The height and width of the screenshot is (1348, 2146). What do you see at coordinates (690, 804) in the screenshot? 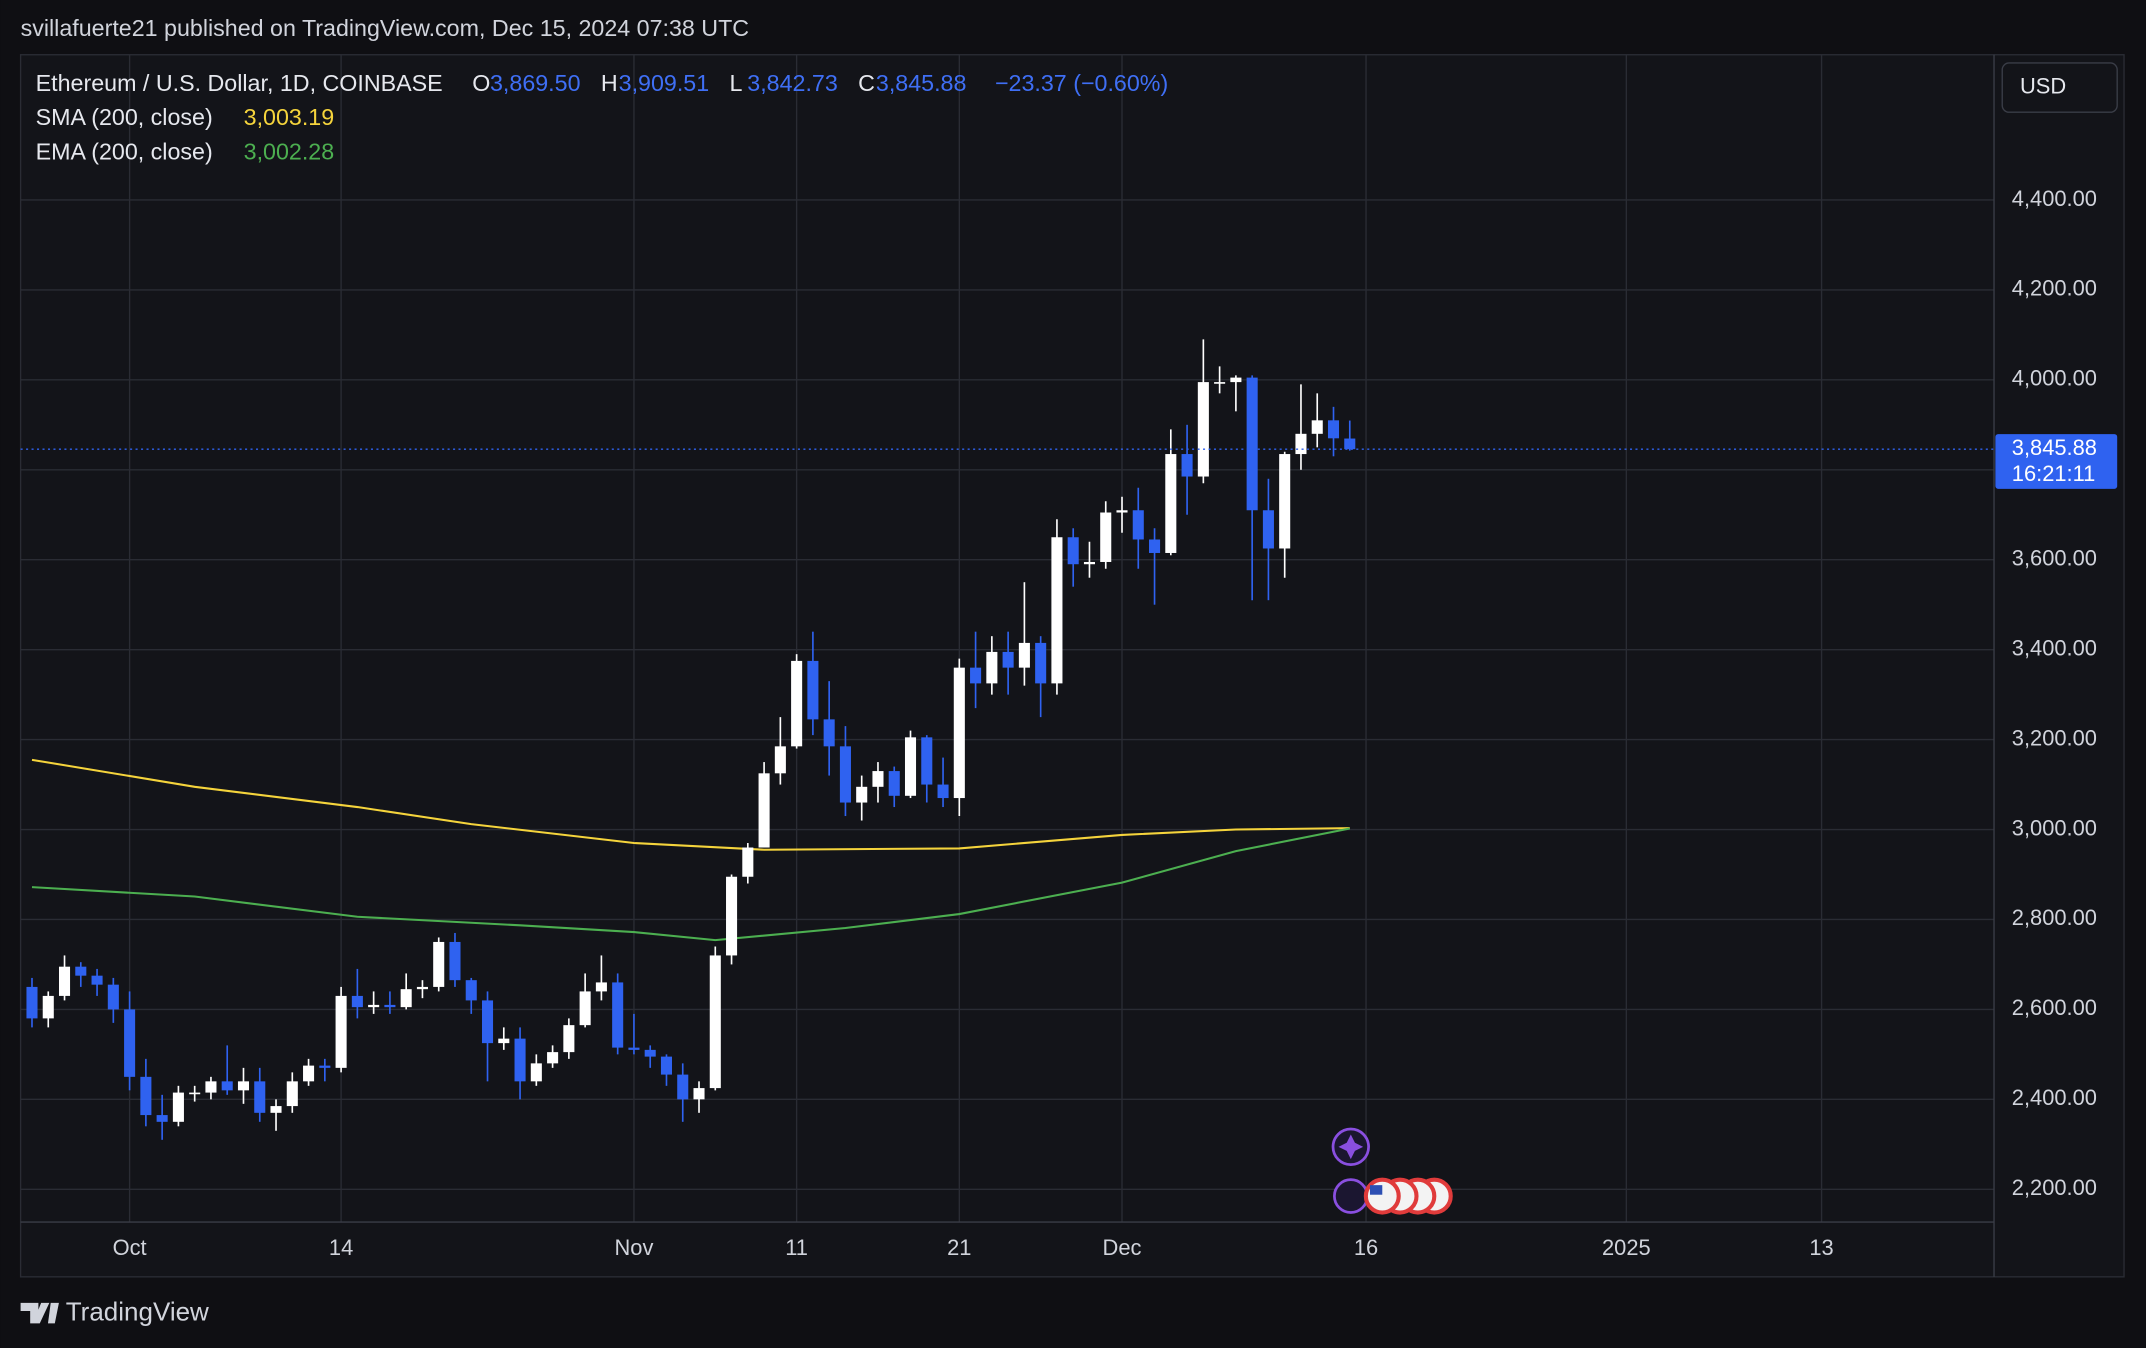
I see `indicator-line` at bounding box center [690, 804].